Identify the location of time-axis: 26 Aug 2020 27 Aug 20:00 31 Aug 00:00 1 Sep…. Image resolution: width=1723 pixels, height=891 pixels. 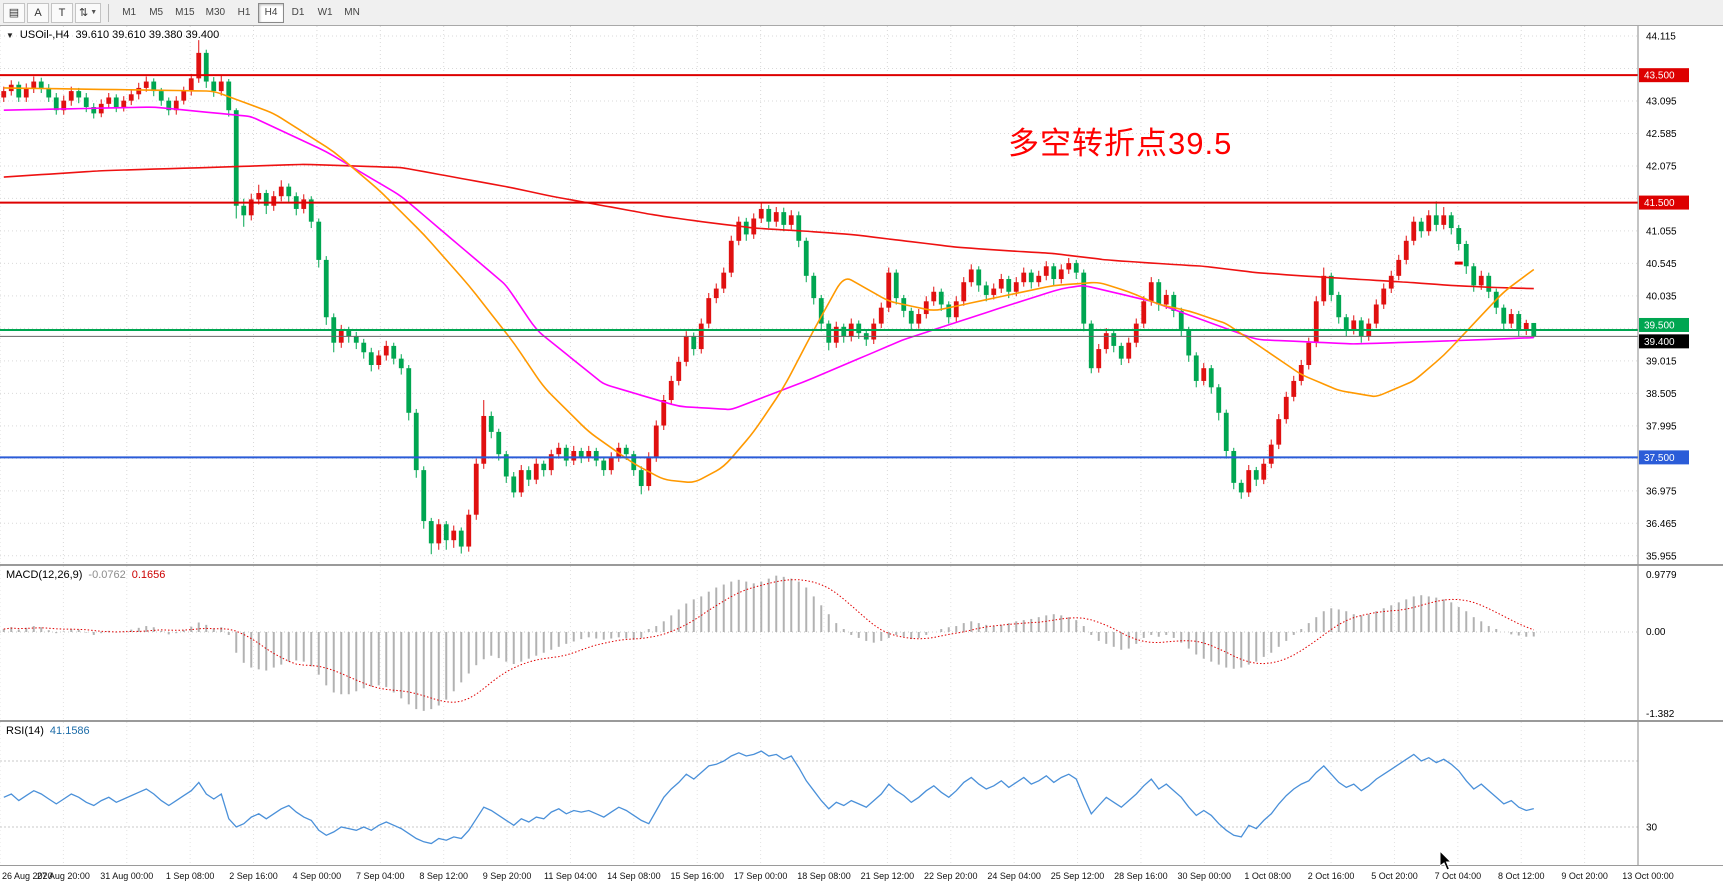
(861, 878).